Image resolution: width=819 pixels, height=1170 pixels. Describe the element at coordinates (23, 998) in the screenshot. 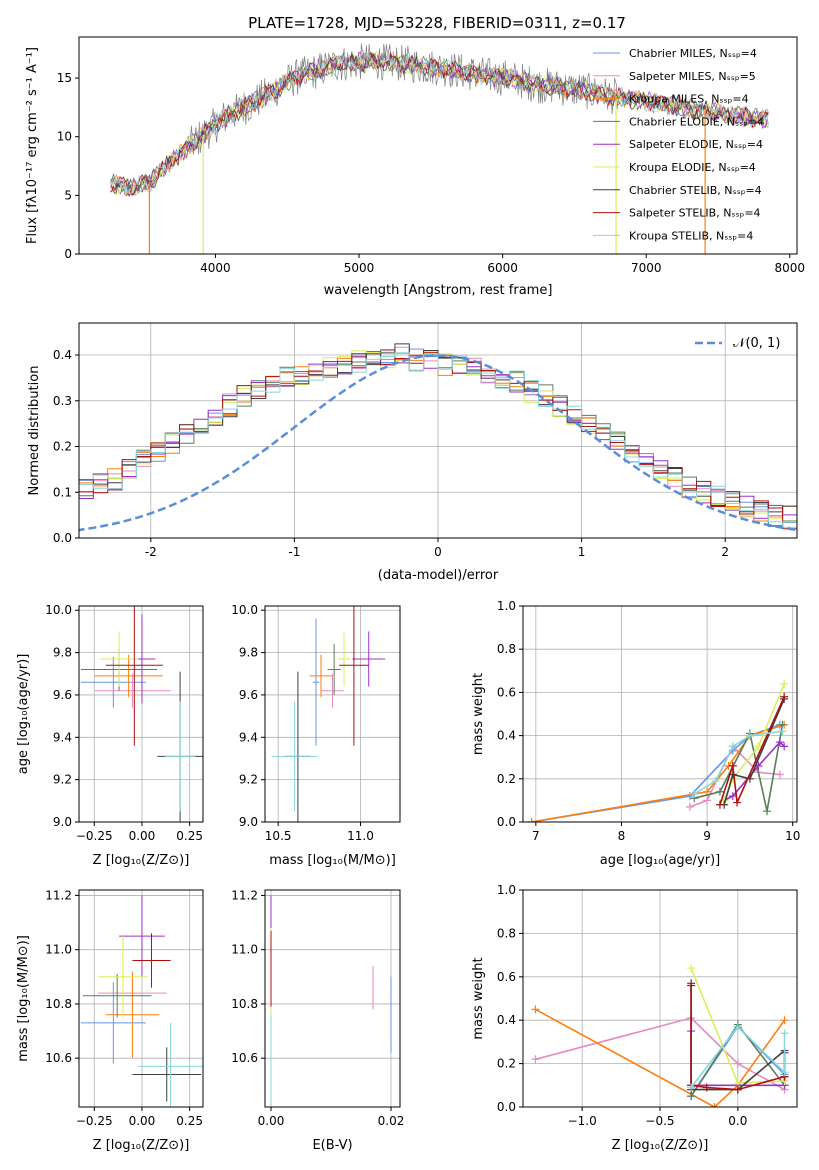

I see `y-axis-label: mass [log₁₀(M/M⊙)]` at that location.